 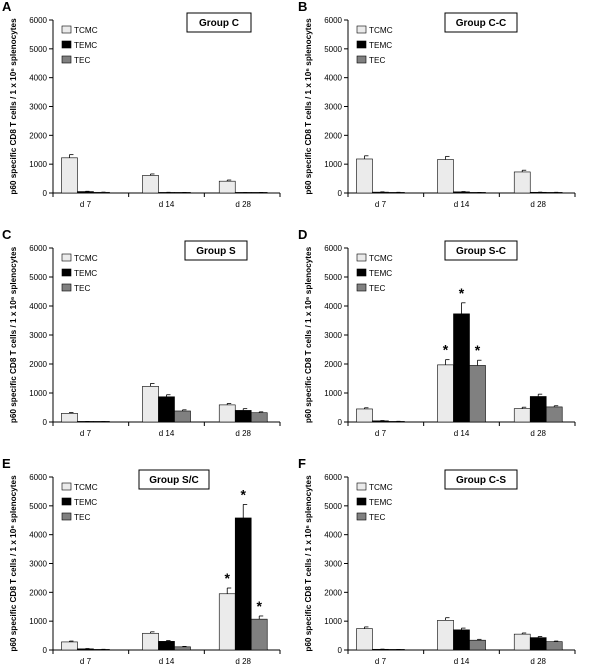 I want to click on panel-title: Group S, so click(x=216, y=251).